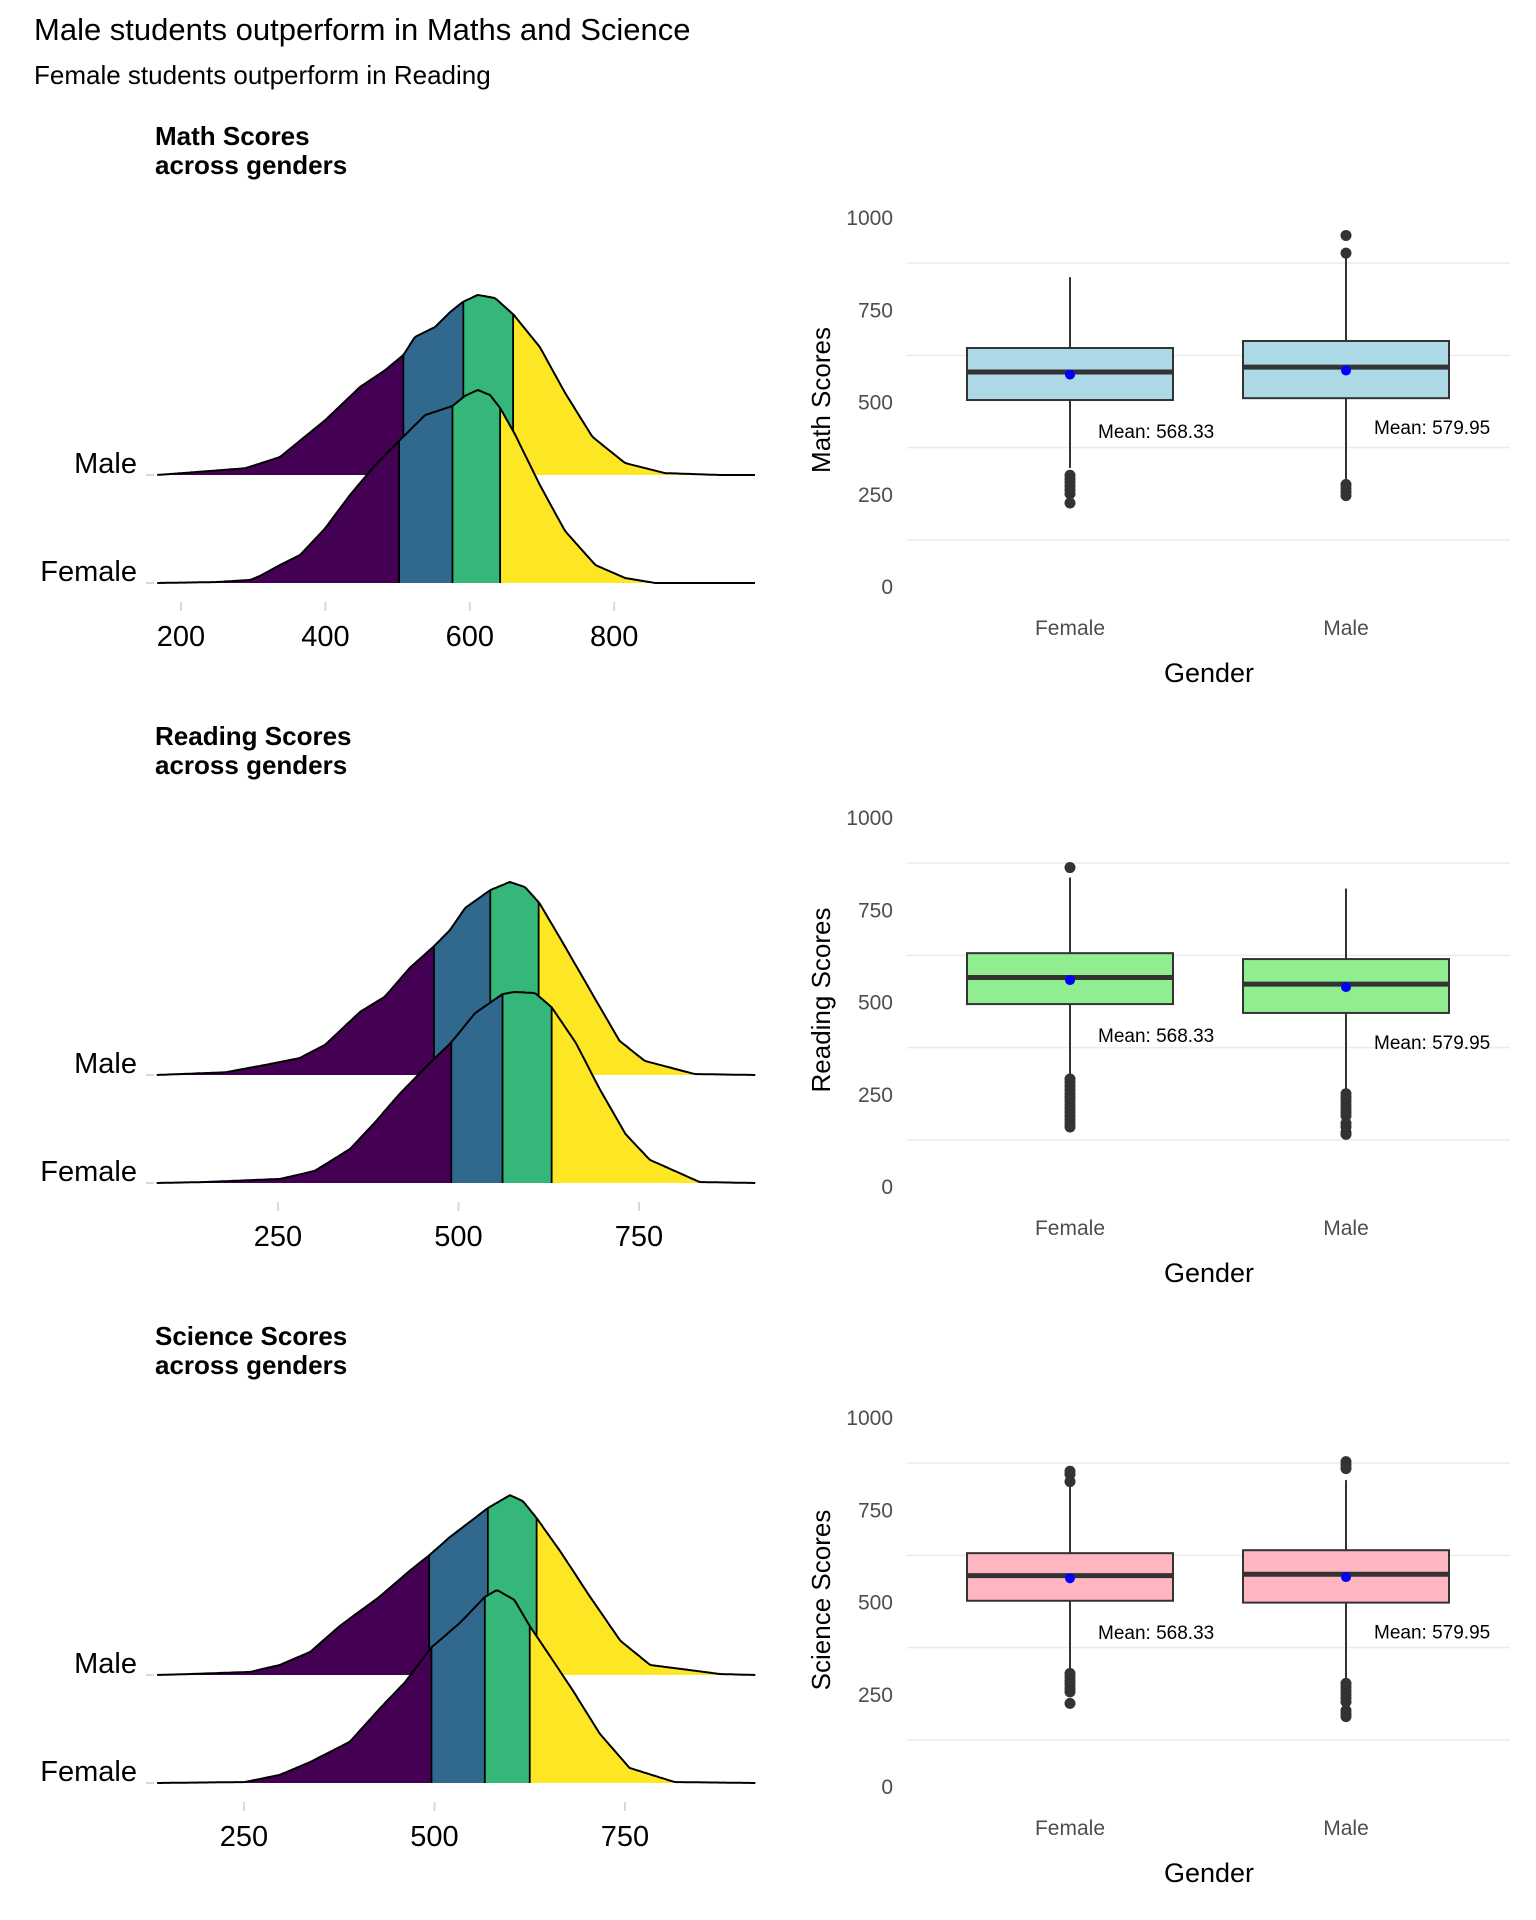  Describe the element at coordinates (821, 1600) in the screenshot. I see `y-axis-title: Science Scores` at that location.